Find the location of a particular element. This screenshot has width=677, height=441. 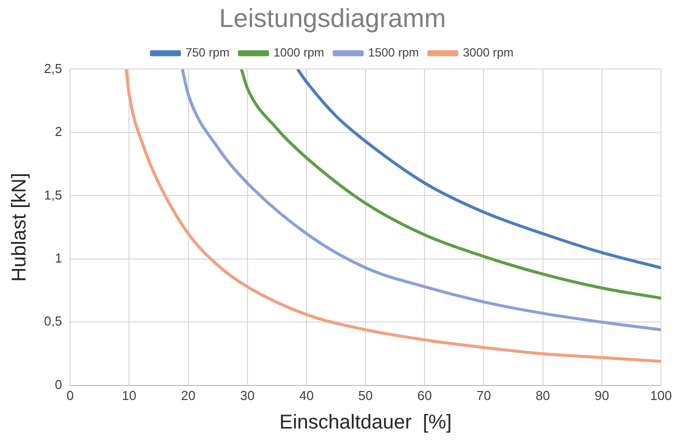

x-tick-label: 40 is located at coordinates (306, 395).